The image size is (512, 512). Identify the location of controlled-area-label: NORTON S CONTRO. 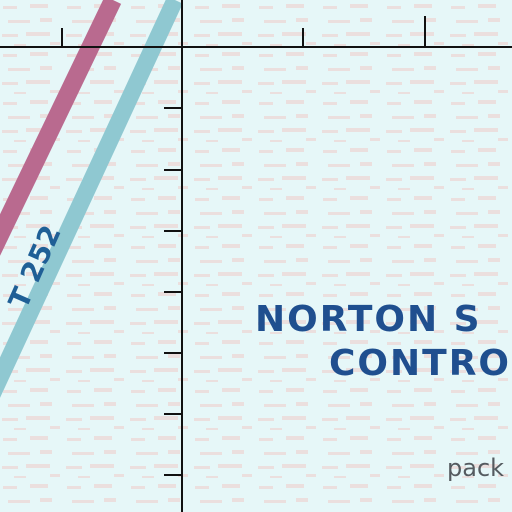
(383, 342).